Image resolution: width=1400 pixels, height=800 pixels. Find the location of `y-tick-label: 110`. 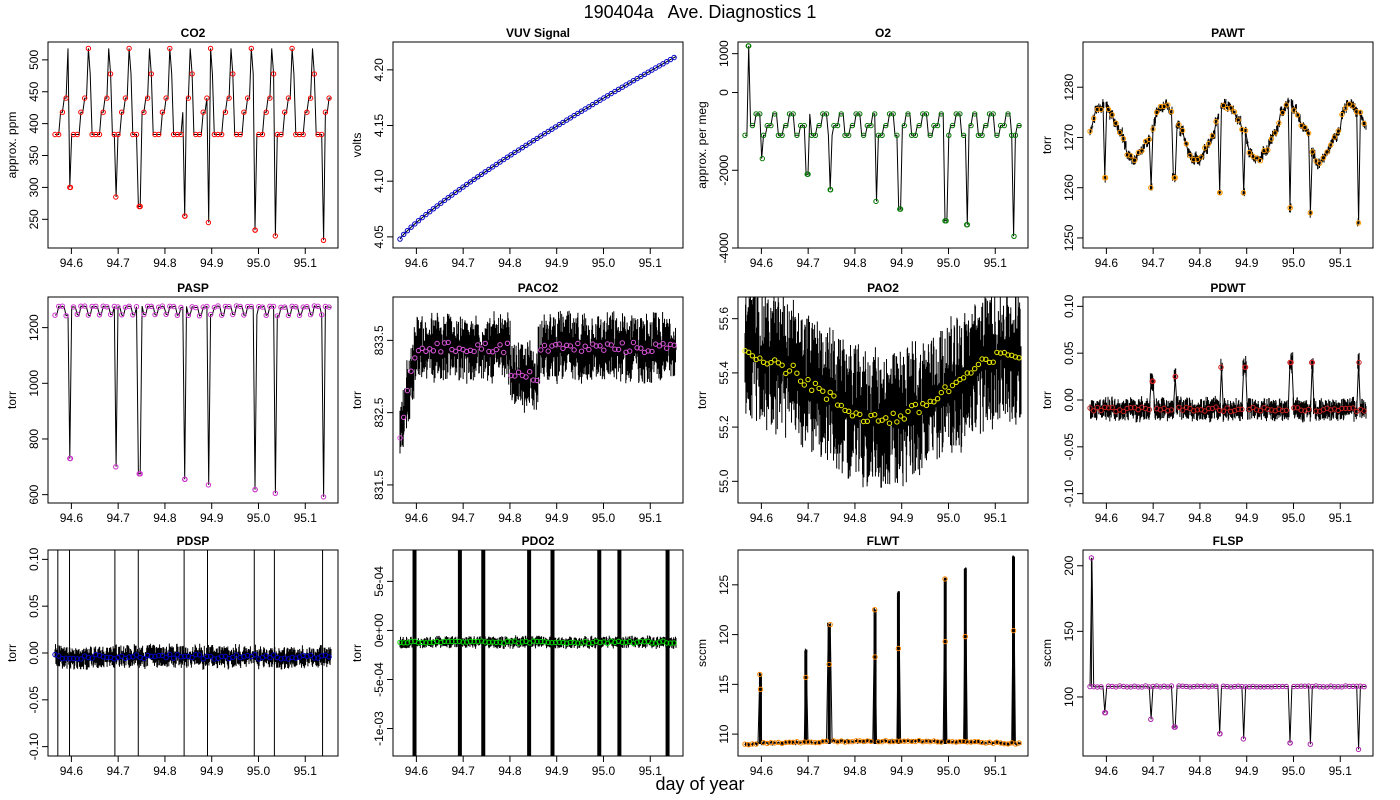

y-tick-label: 110 is located at coordinates (724, 733).